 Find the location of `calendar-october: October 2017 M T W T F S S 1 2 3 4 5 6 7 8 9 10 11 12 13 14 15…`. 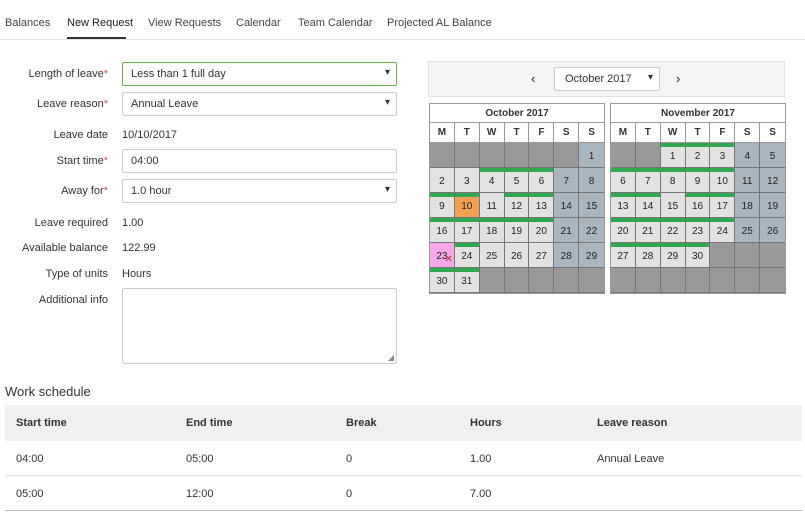

calendar-october: October 2017 M T W T F S S 1 2 3 4 5 6 7 8 9 10 11 12 13 14 15… is located at coordinates (517, 198).